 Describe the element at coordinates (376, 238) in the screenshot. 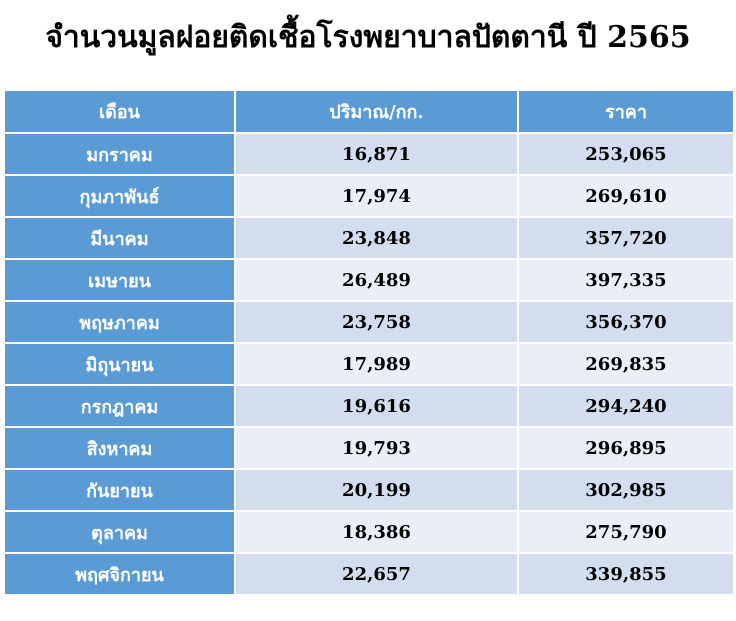

I see `quantity-cell: 23,848` at that location.